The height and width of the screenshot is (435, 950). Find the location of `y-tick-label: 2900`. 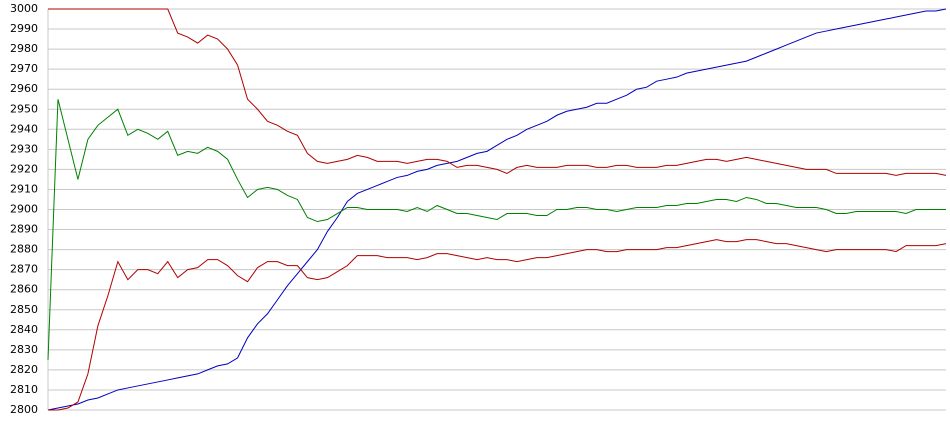

y-tick-label: 2900 is located at coordinates (24, 209).